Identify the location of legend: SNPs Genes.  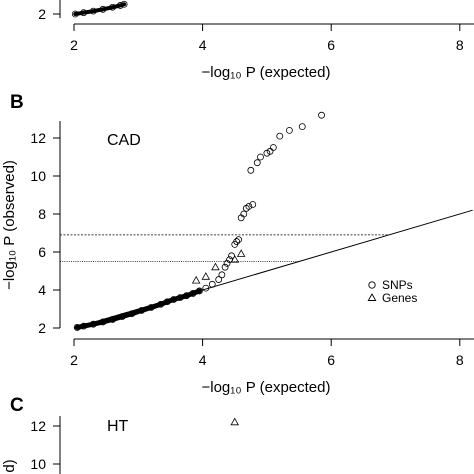
(392, 291).